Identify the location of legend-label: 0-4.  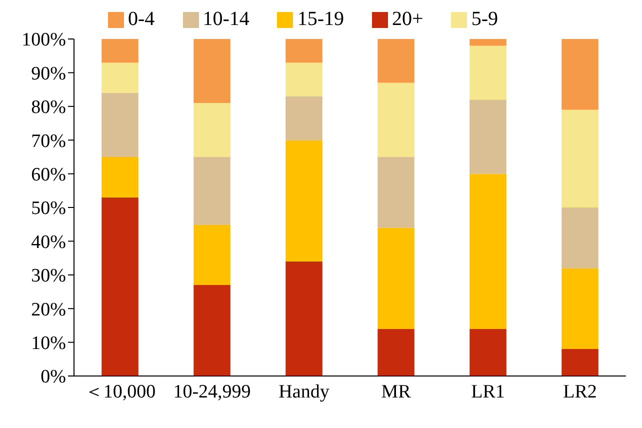
(141, 19).